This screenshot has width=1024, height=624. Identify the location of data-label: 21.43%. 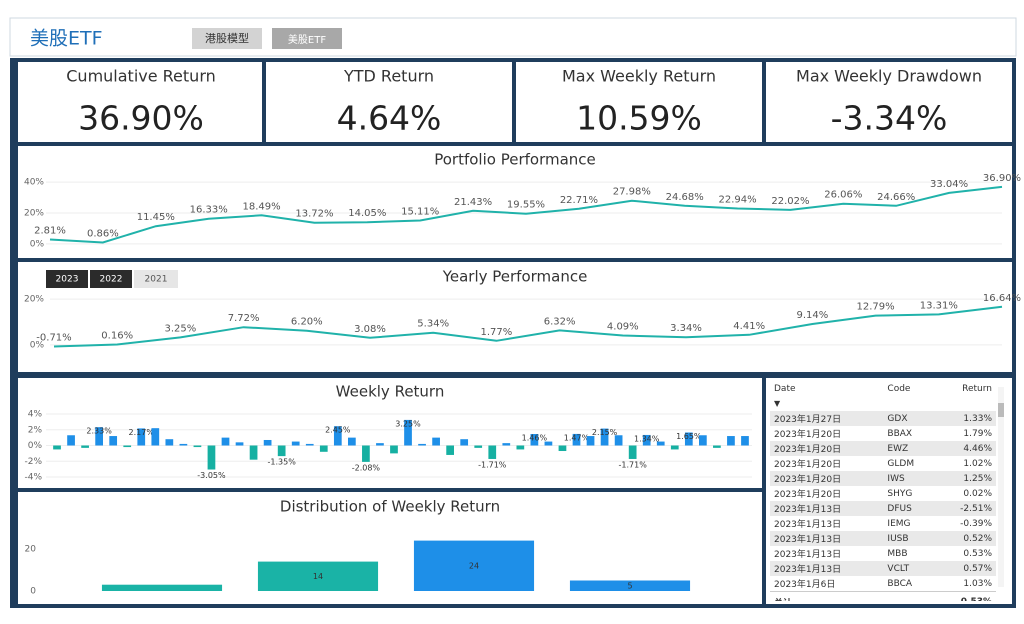
(473, 202).